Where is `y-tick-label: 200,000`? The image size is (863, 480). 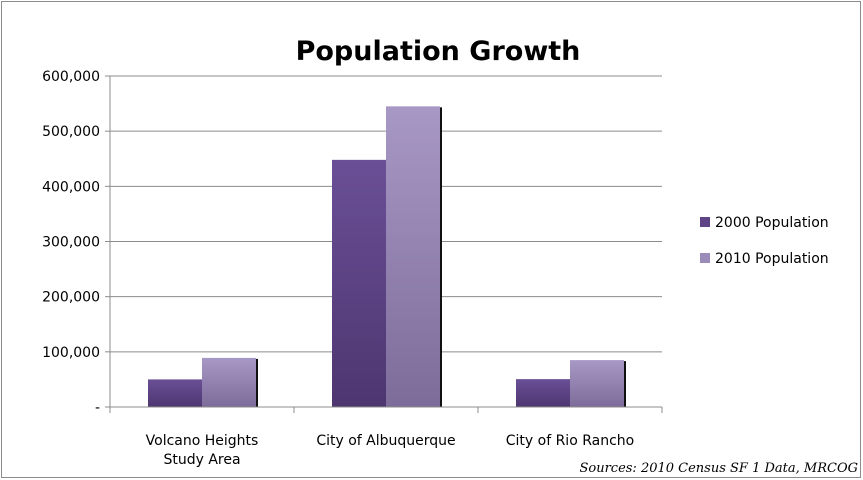
y-tick-label: 200,000 is located at coordinates (71, 298).